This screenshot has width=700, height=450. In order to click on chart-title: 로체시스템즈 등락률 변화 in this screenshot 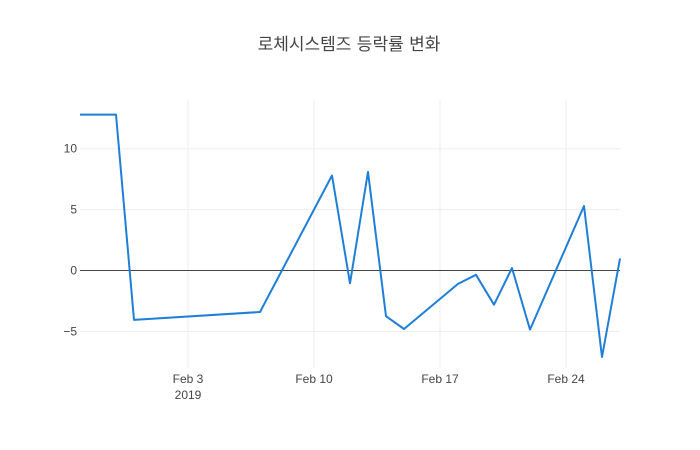, I will do `click(349, 45)`.